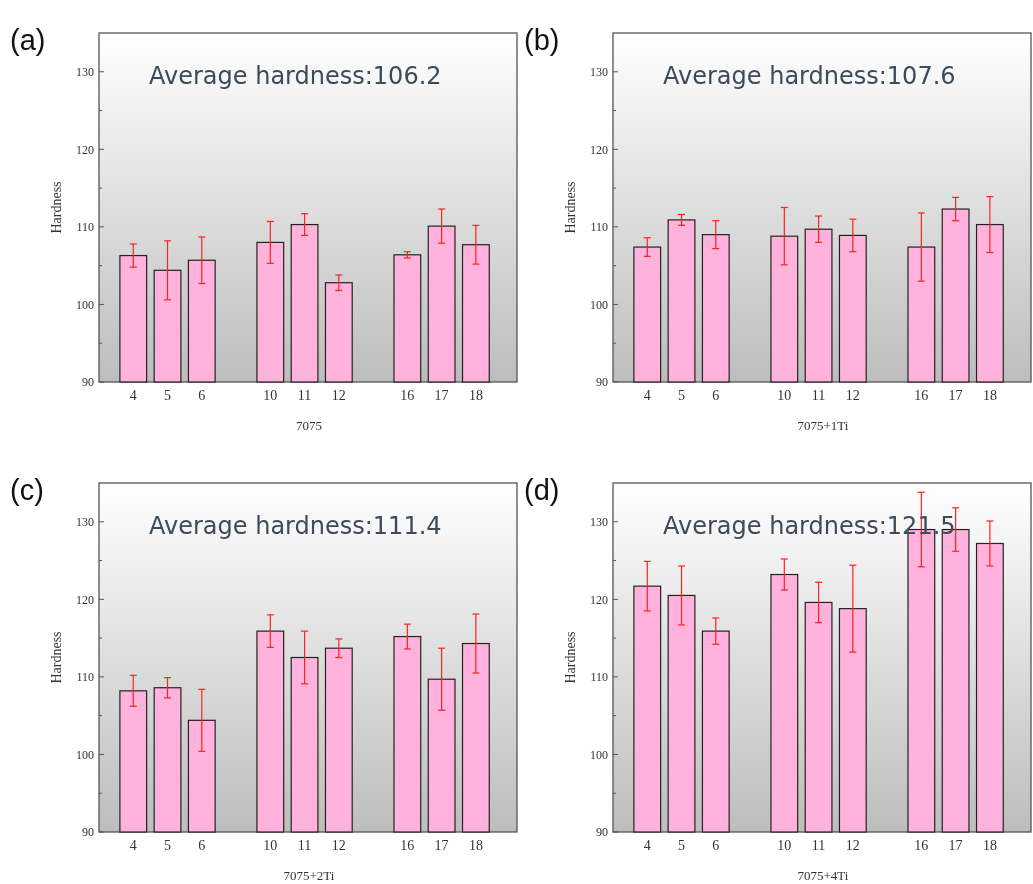 Image resolution: width=1033 pixels, height=884 pixels. Describe the element at coordinates (309, 875) in the screenshot. I see `x-axis-title: 7075+2Ti` at that location.